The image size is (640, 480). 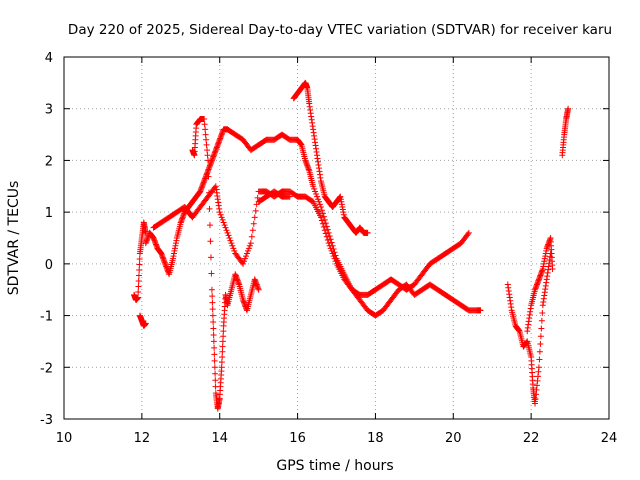 I want to click on series-track-e, so click(x=225, y=264).